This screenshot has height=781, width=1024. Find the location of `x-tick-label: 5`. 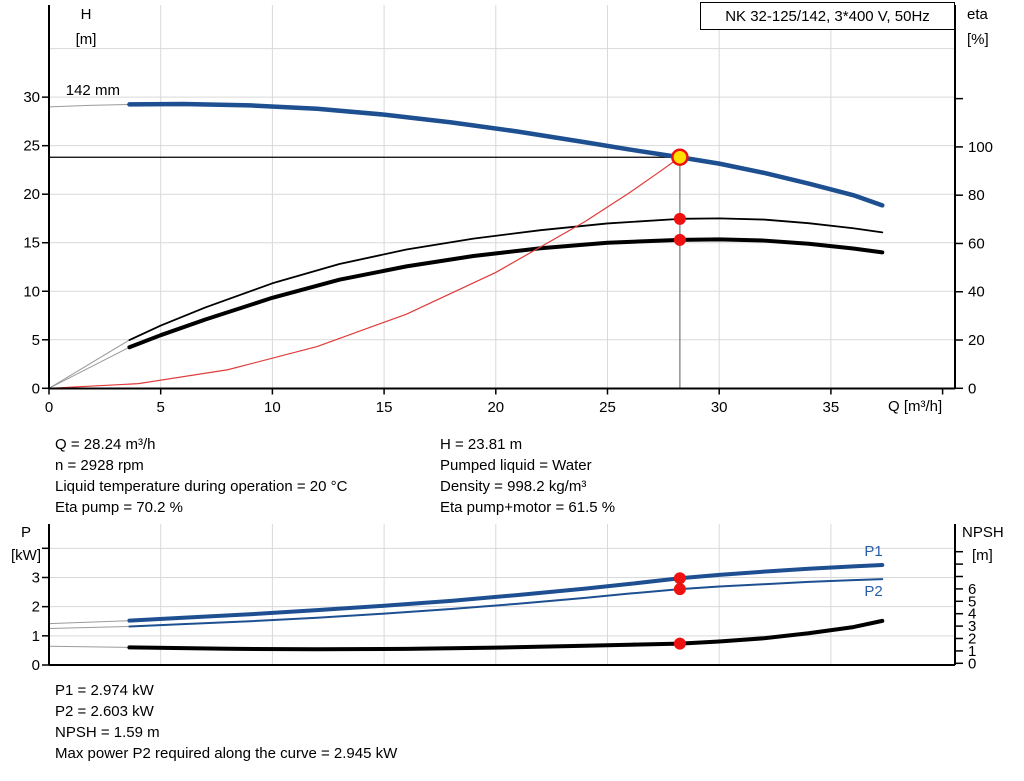

x-tick-label: 5 is located at coordinates (161, 407).